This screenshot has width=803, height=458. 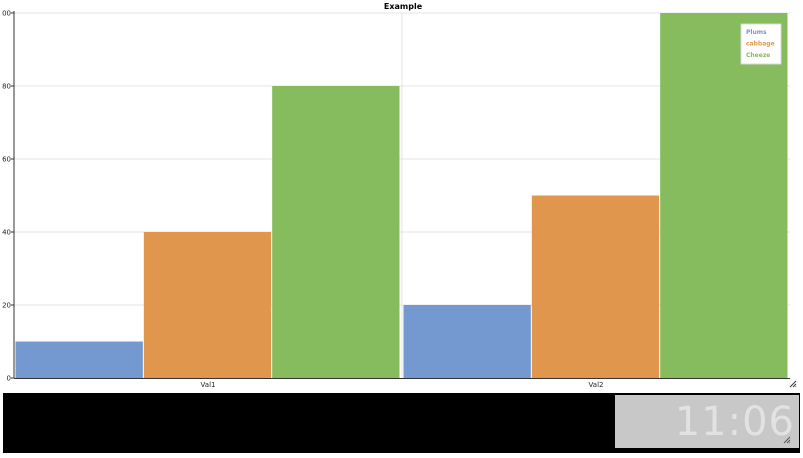 I want to click on legend-entry-cheeze: Cheeze, so click(x=758, y=55).